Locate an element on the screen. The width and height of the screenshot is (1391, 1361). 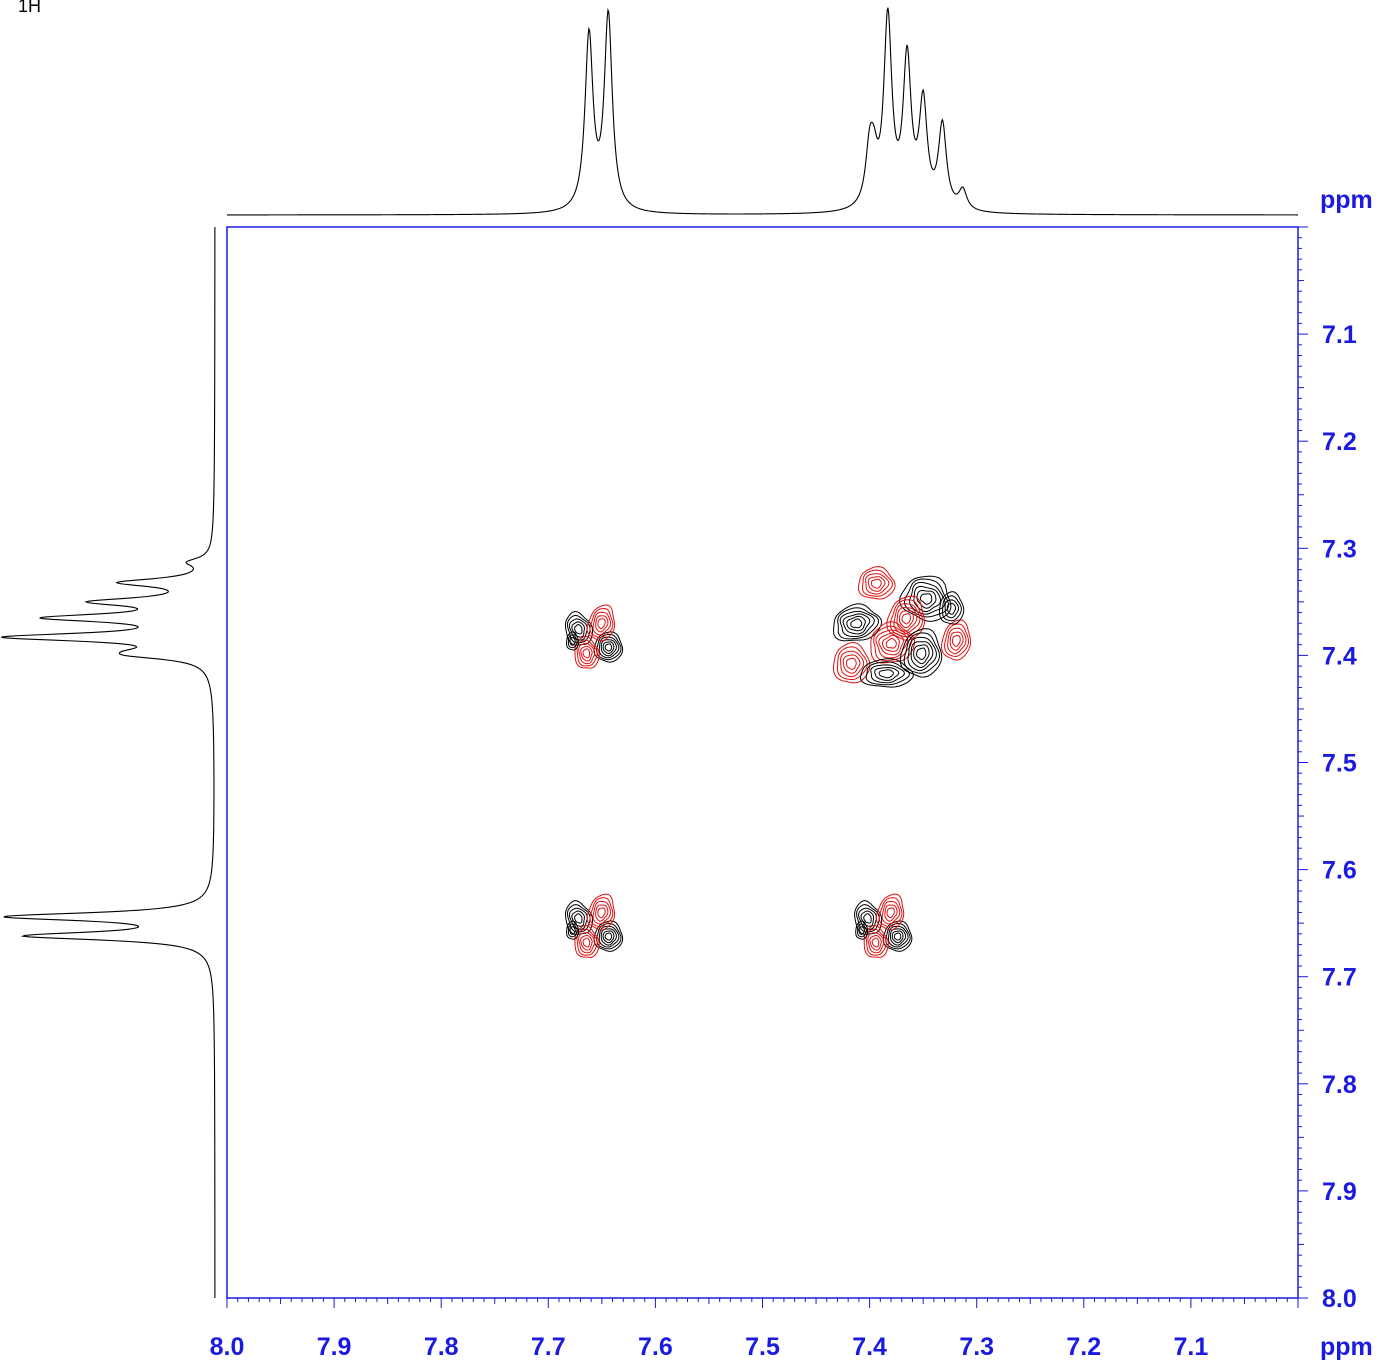
y-tick-label: 7.9 is located at coordinates (1339, 1192).